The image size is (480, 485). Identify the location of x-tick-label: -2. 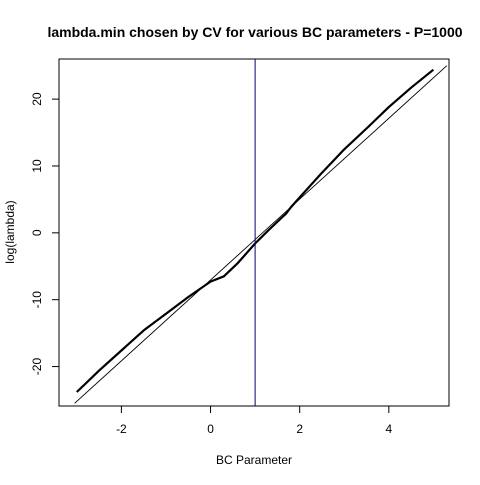
(121, 429).